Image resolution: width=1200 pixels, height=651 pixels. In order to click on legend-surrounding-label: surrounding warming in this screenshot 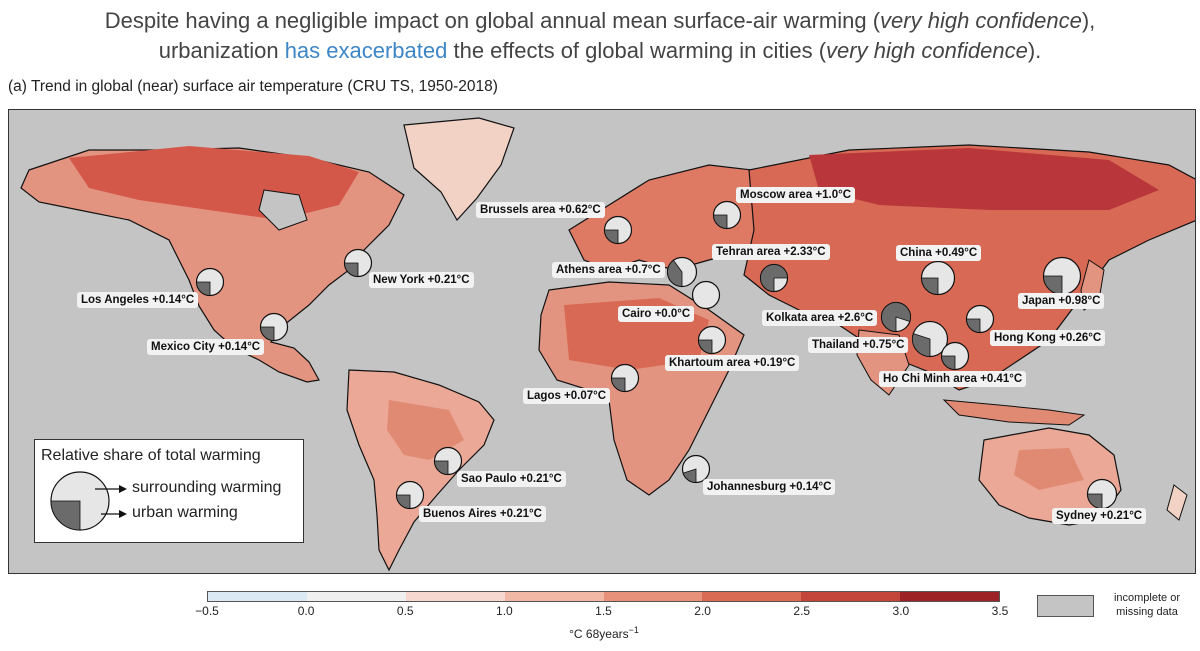, I will do `click(207, 487)`.